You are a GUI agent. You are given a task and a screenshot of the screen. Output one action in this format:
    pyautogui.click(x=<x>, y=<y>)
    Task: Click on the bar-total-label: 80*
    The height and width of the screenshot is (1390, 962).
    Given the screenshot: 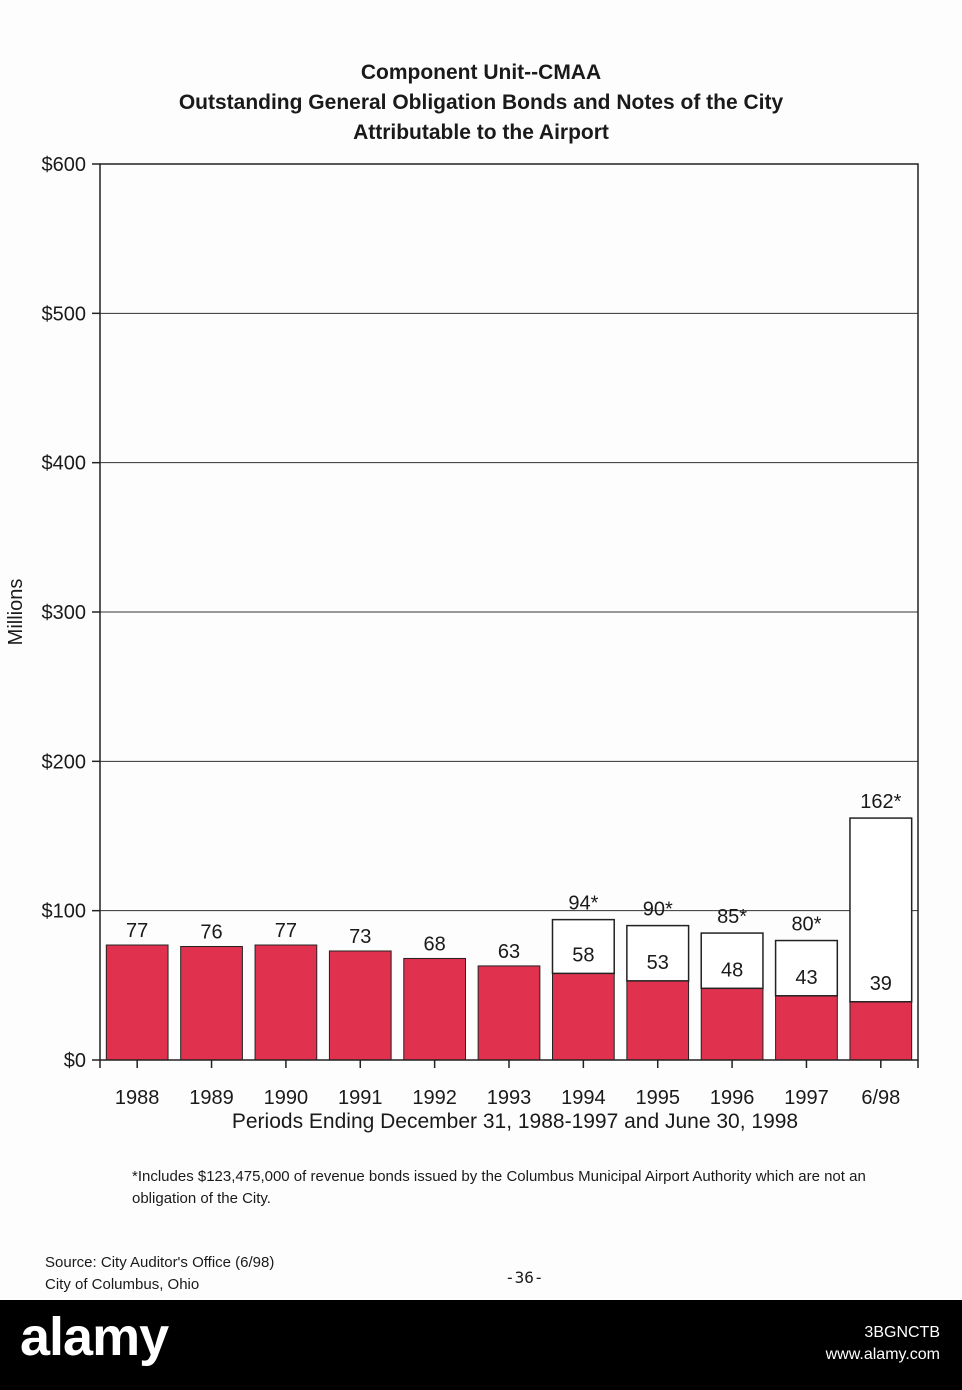 What is the action you would take?
    pyautogui.click(x=806, y=925)
    